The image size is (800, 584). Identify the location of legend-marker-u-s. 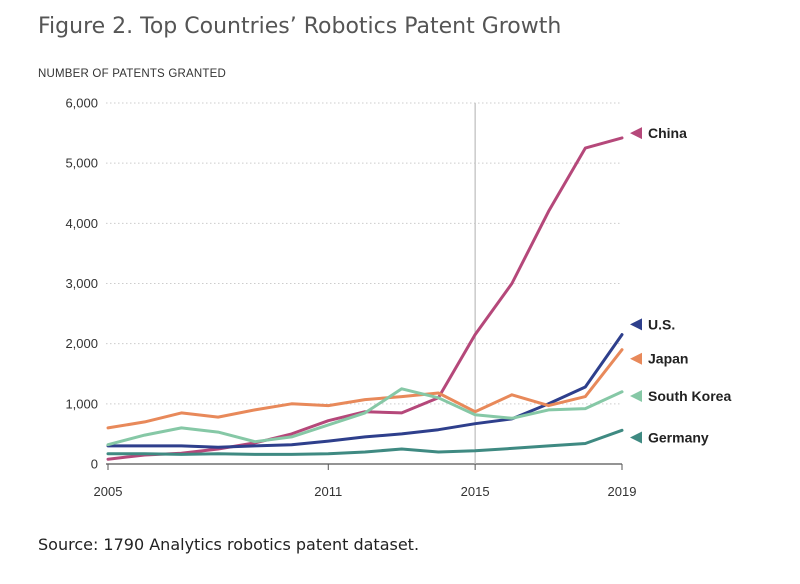
(636, 324).